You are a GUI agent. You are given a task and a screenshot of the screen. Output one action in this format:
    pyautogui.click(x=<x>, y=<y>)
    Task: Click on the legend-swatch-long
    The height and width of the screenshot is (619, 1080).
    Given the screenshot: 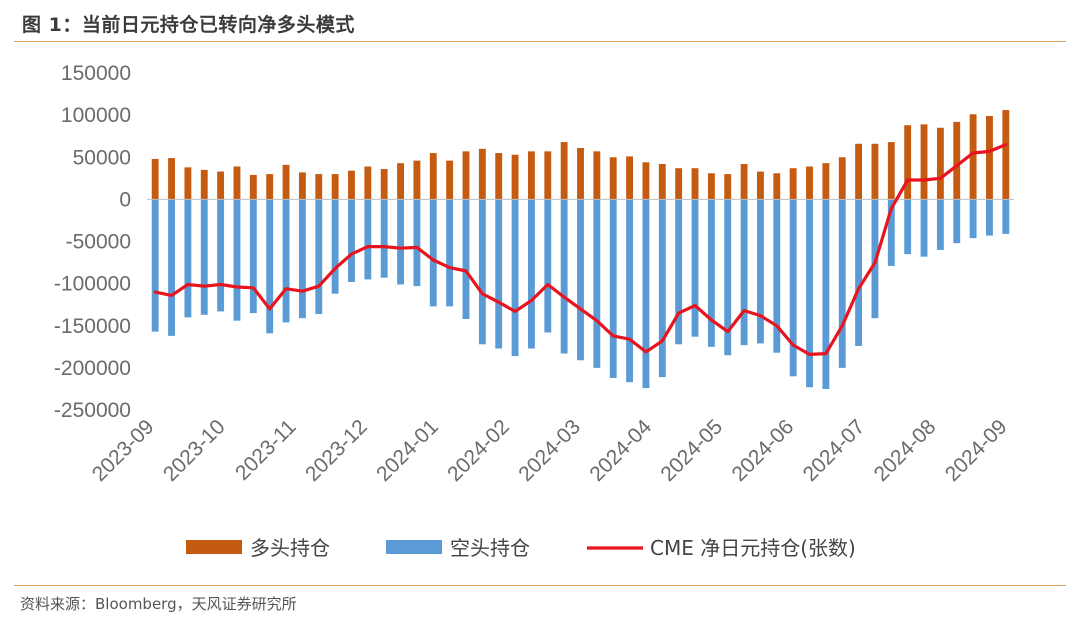 What is the action you would take?
    pyautogui.click(x=214, y=547)
    